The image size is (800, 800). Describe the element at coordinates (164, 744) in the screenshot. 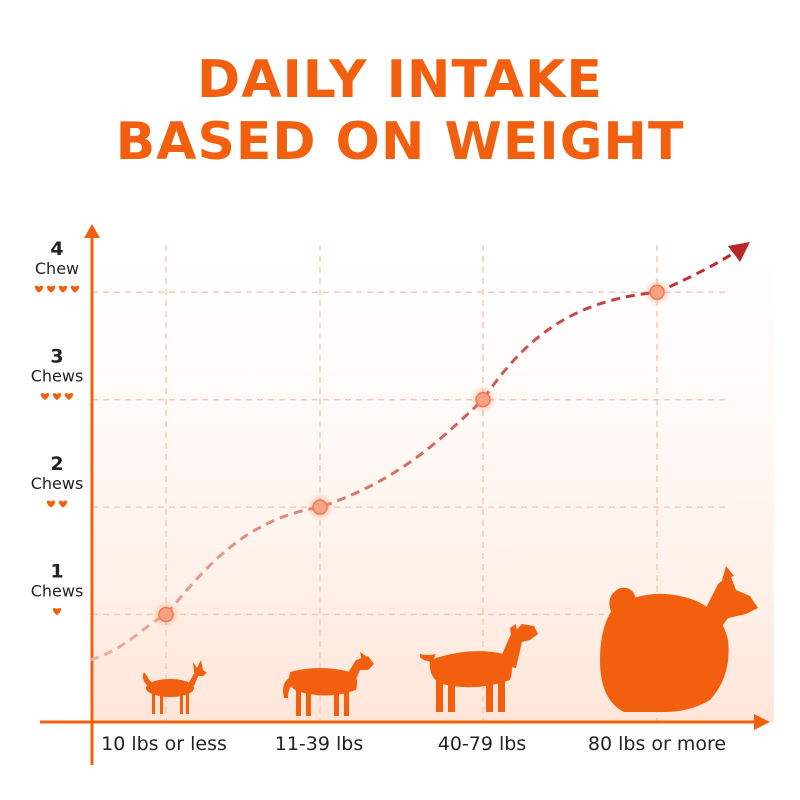

I see `x-tick-label: 10 lbs or less` at that location.